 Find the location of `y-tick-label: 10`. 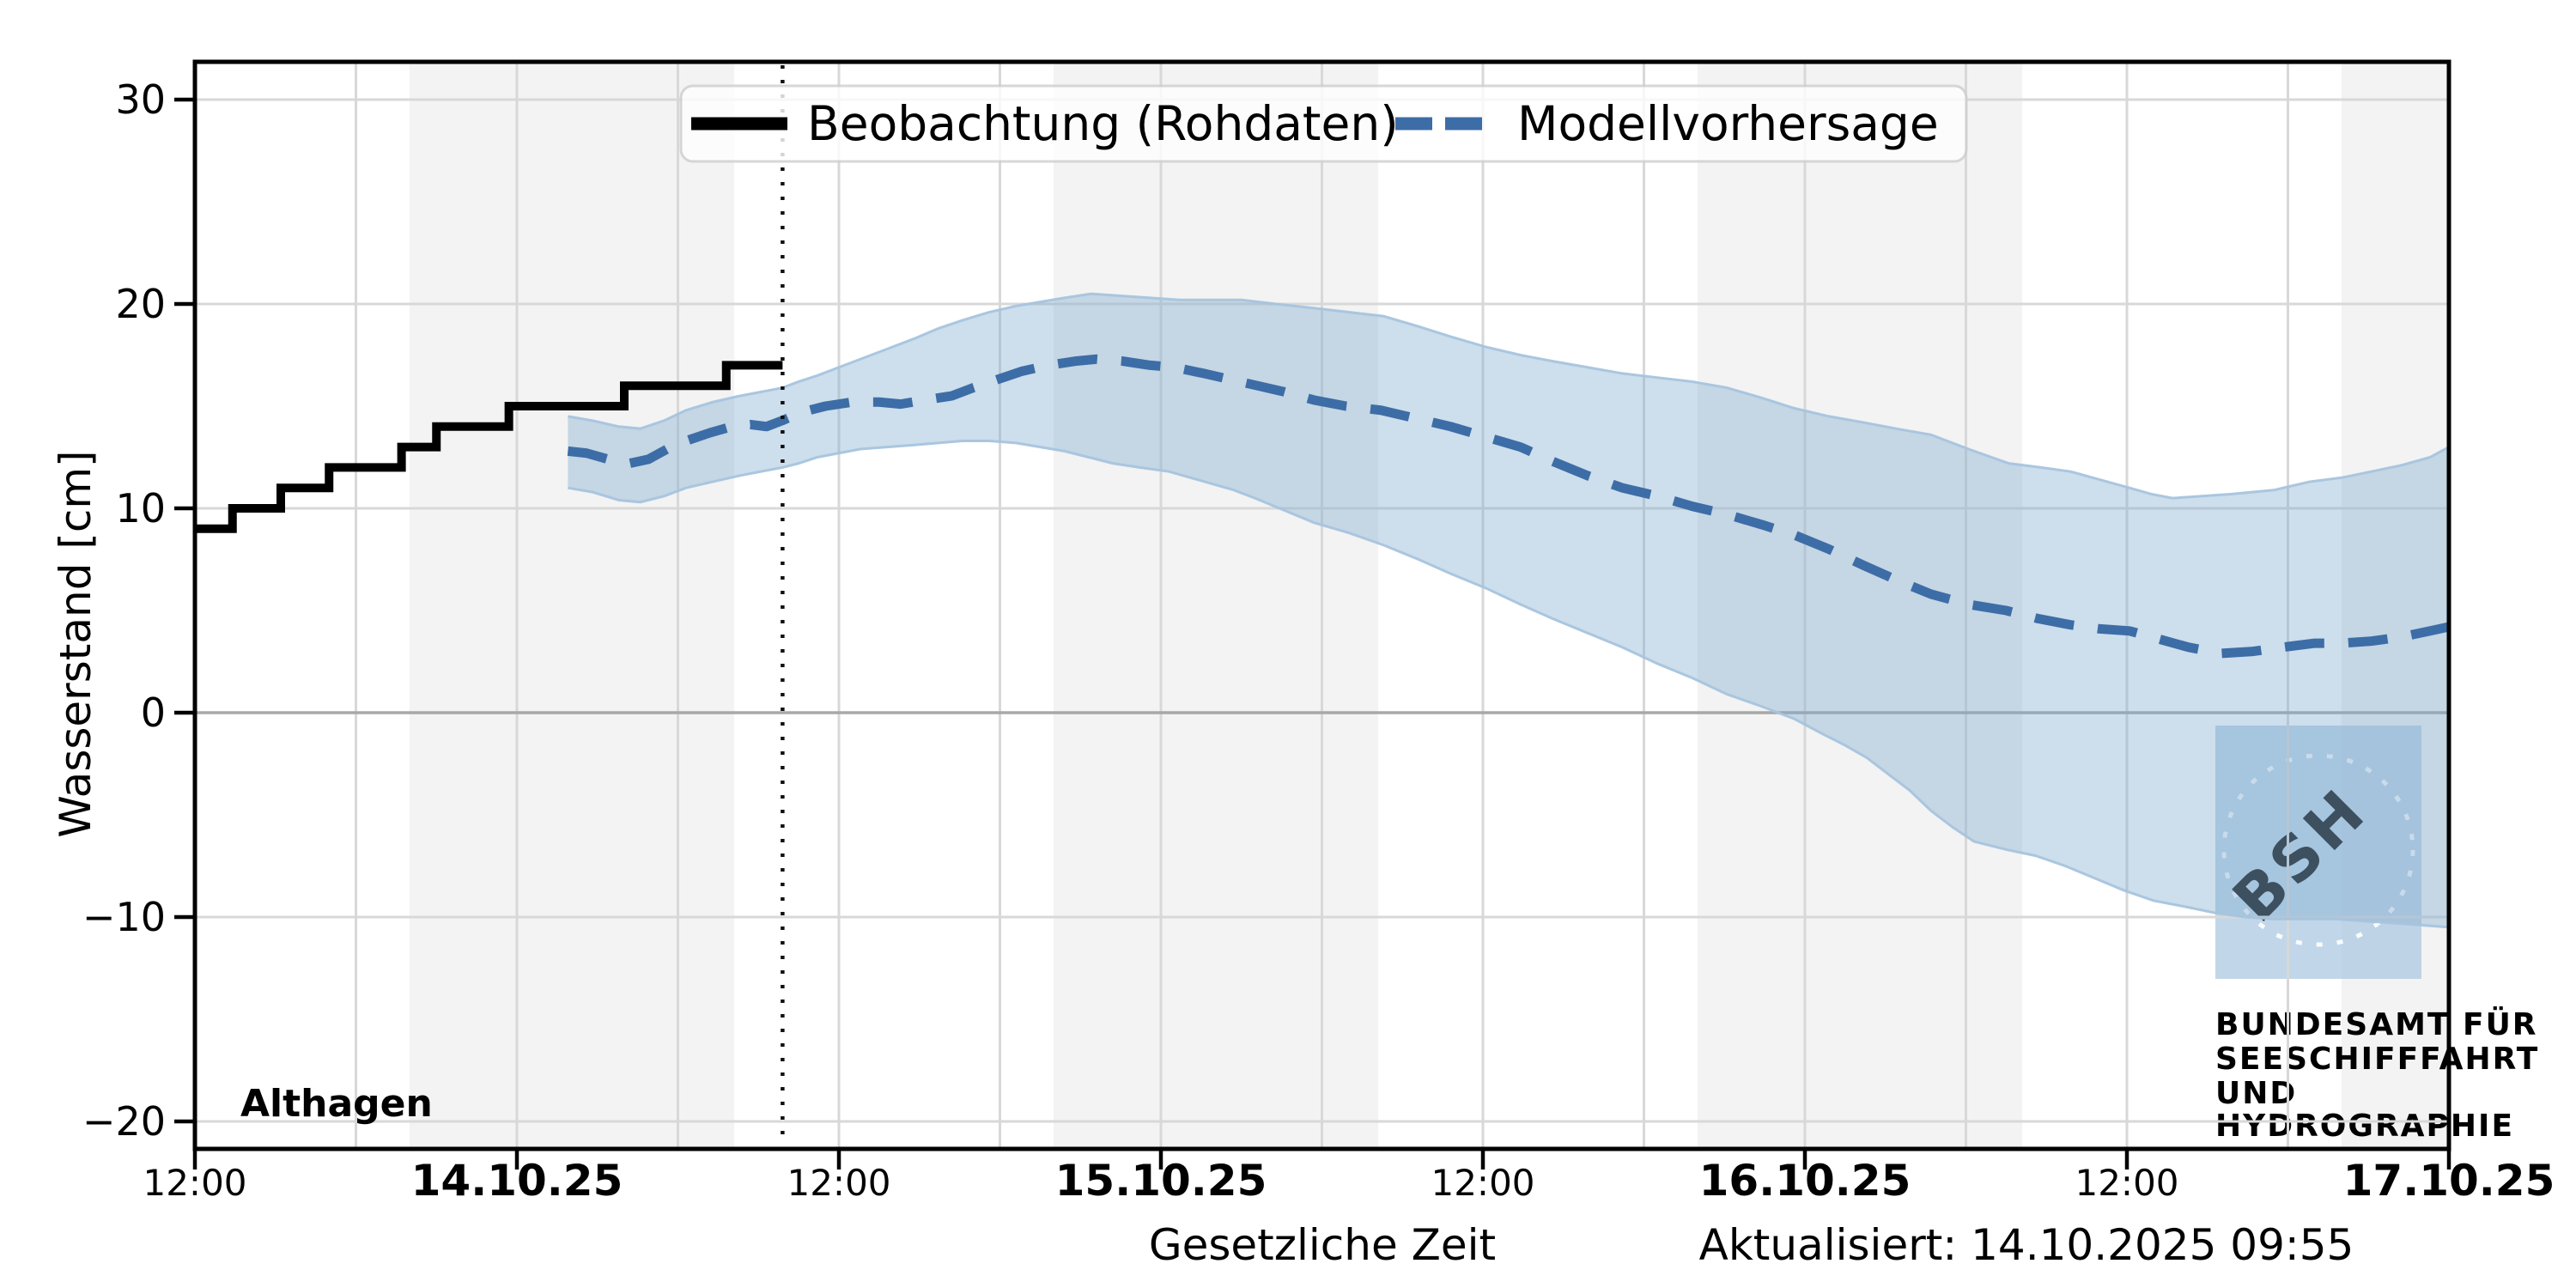

y-tick-label: 10 is located at coordinates (140, 508).